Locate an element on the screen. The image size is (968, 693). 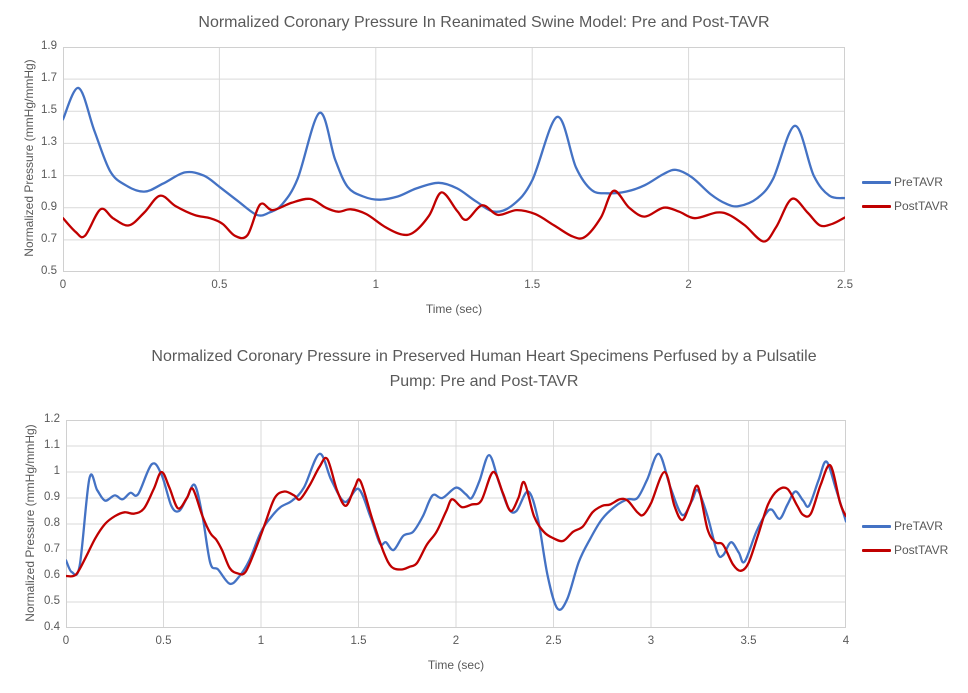
y-axis-tick-label: 0.4 is located at coordinates (52, 627).